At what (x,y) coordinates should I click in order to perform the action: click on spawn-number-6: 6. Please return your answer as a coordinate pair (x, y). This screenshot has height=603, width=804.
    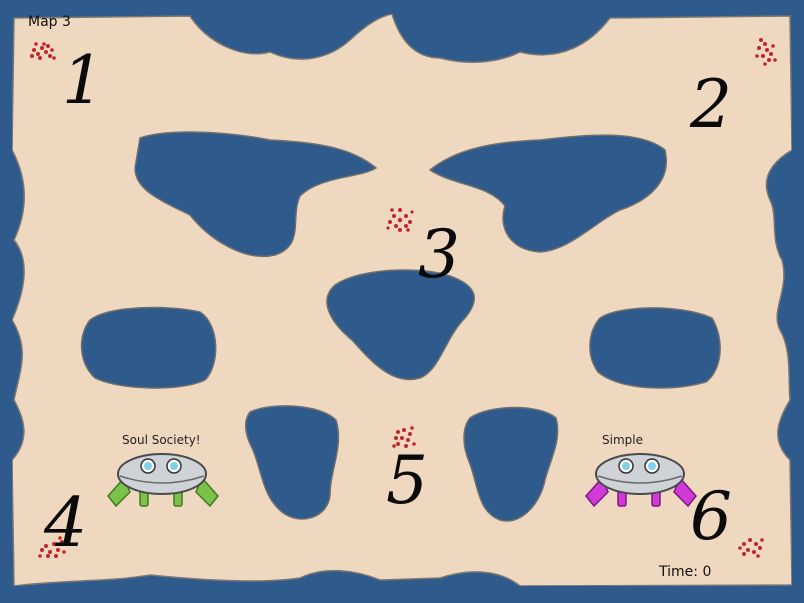
    Looking at the image, I should click on (711, 516).